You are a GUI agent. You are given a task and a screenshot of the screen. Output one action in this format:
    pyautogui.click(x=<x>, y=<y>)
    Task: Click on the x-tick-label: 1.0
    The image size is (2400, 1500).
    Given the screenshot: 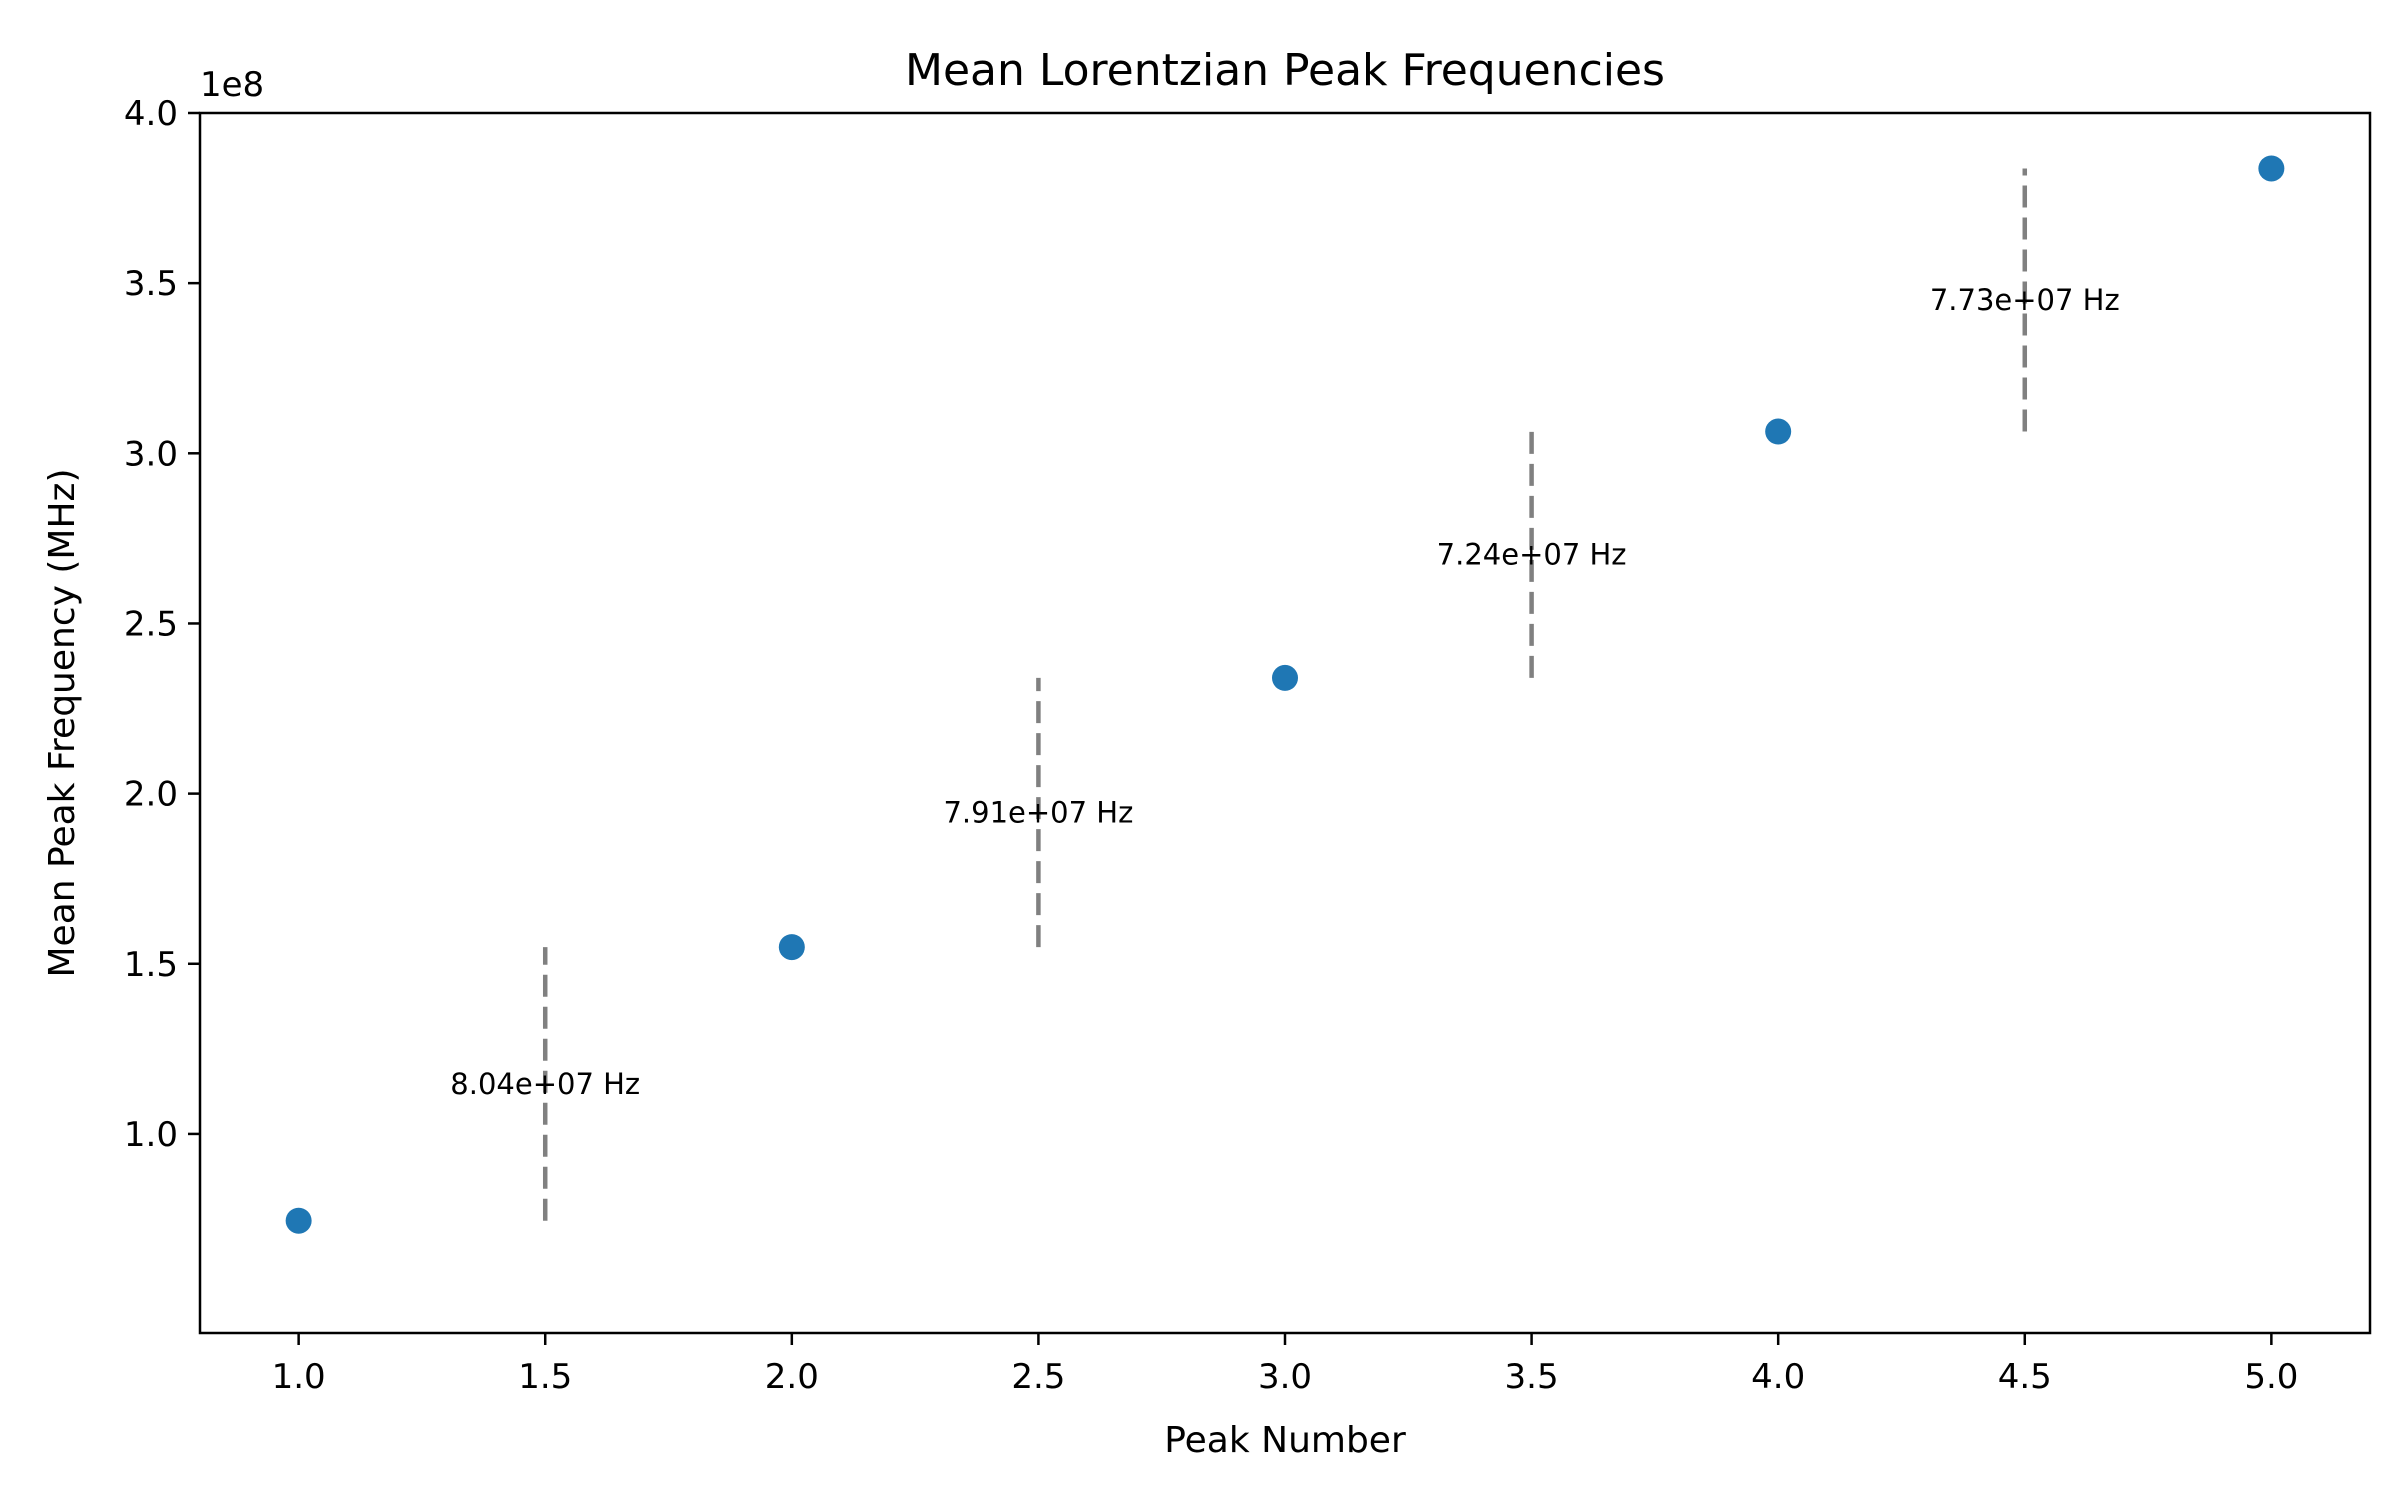 What is the action you would take?
    pyautogui.click(x=299, y=1377)
    